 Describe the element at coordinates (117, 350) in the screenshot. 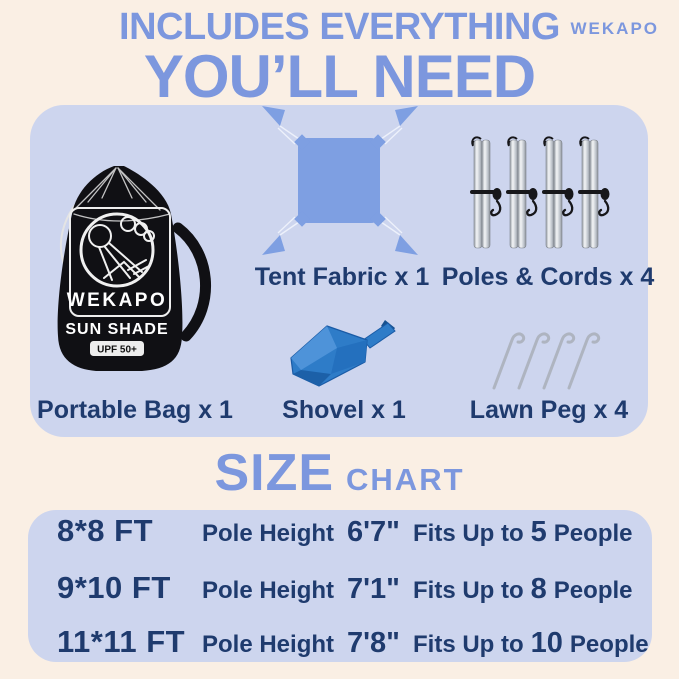

I see `bag-upf-badge: UPF 50+` at that location.